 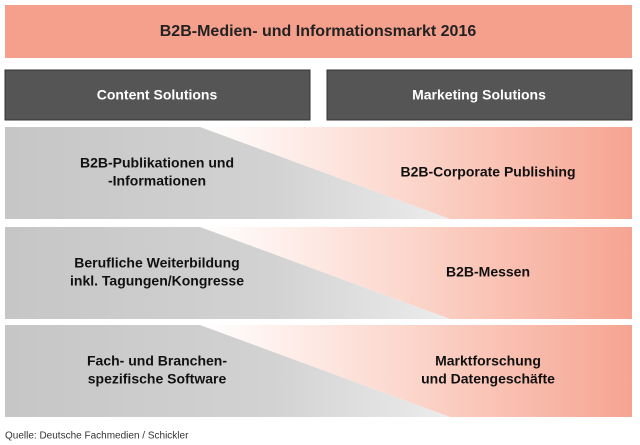 I want to click on column-title: Content Solutions, so click(x=157, y=95).